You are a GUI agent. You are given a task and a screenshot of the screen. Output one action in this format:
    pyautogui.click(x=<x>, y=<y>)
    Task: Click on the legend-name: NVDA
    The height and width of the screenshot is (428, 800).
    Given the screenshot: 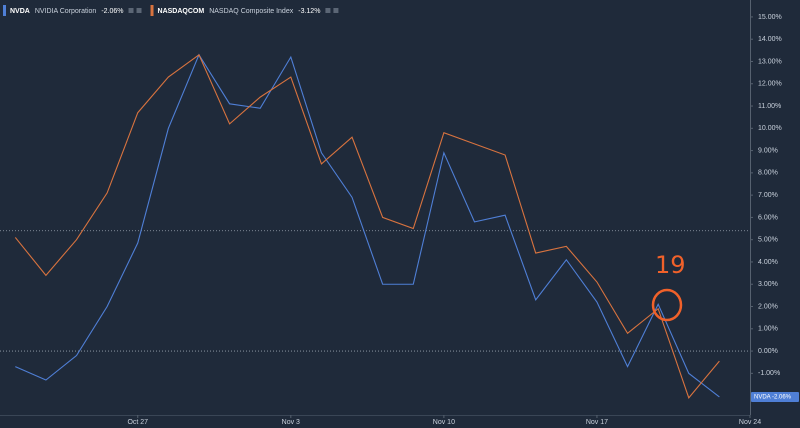 What is the action you would take?
    pyautogui.click(x=20, y=11)
    